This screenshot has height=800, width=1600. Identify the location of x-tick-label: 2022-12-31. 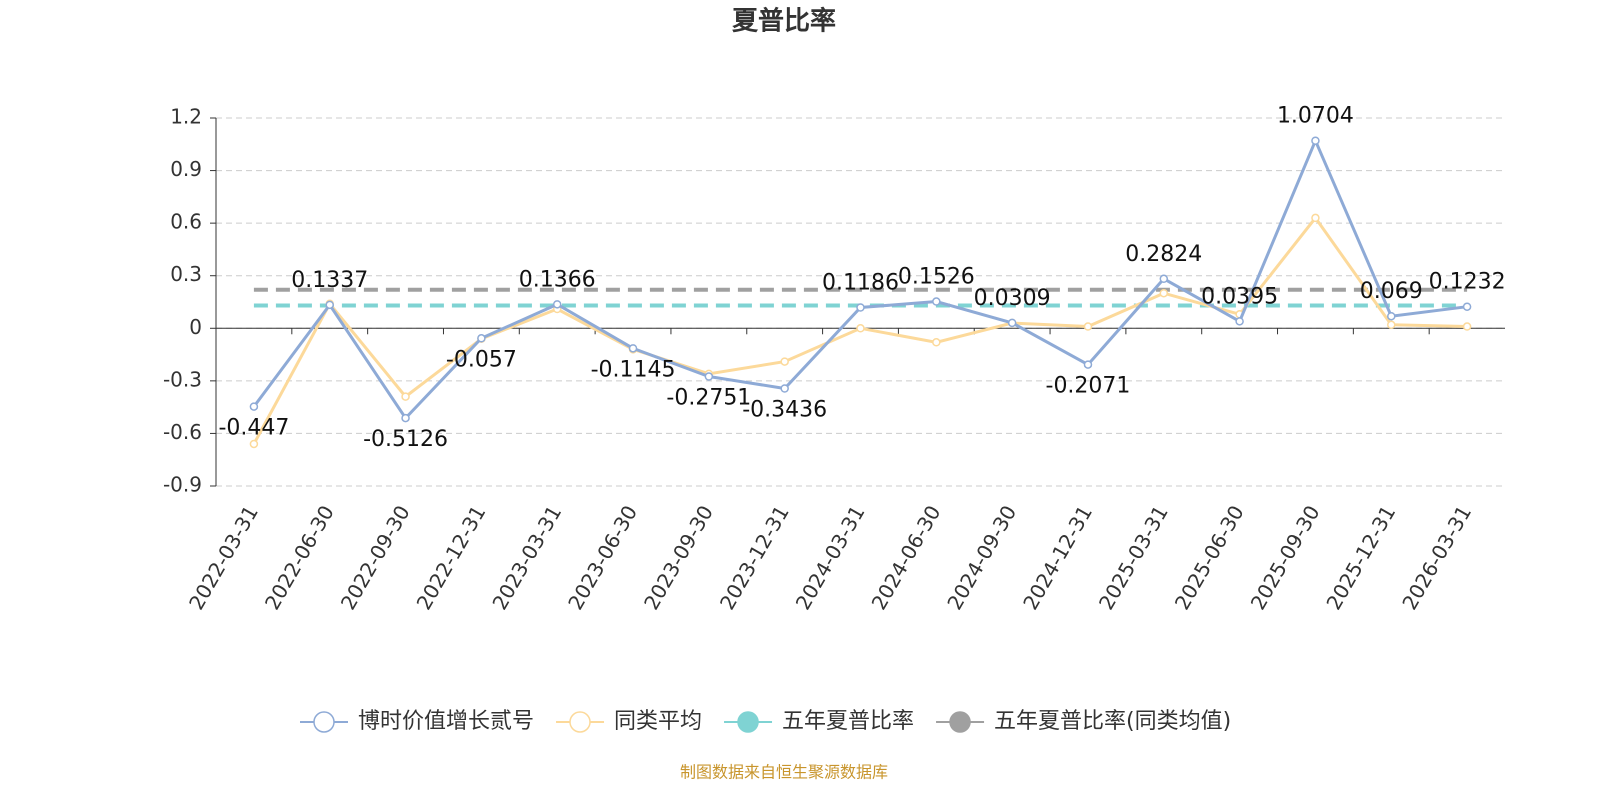
(451, 557).